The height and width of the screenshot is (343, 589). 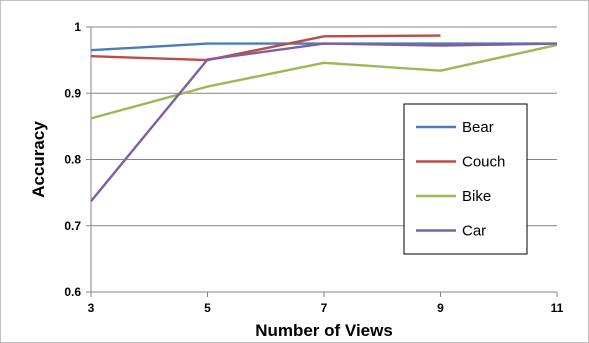 I want to click on y-axis-ticks: 0.6 0.7 0.8 0.9 1, so click(x=77, y=159).